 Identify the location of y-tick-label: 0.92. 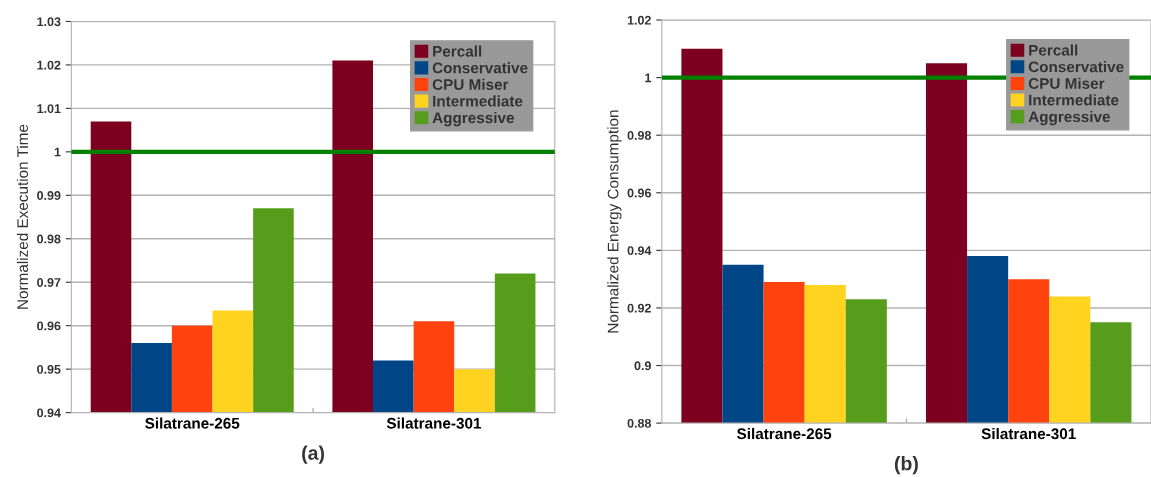
(639, 308).